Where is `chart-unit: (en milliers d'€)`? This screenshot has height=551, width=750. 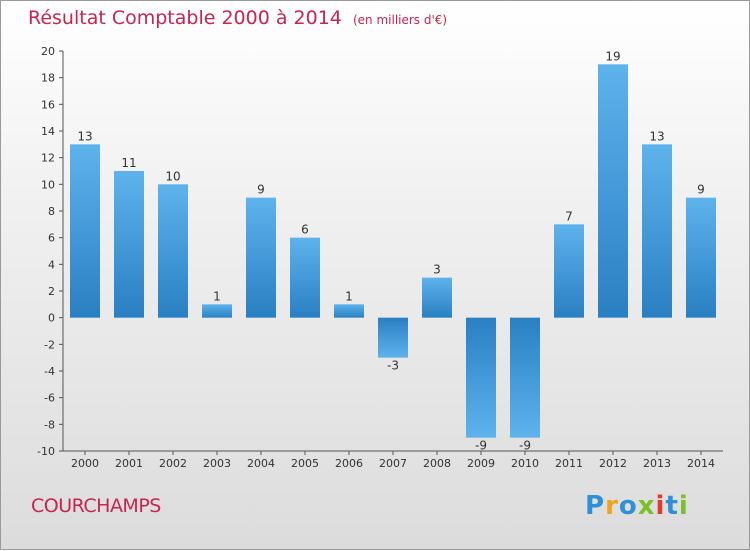 chart-unit: (en milliers d'€) is located at coordinates (400, 20).